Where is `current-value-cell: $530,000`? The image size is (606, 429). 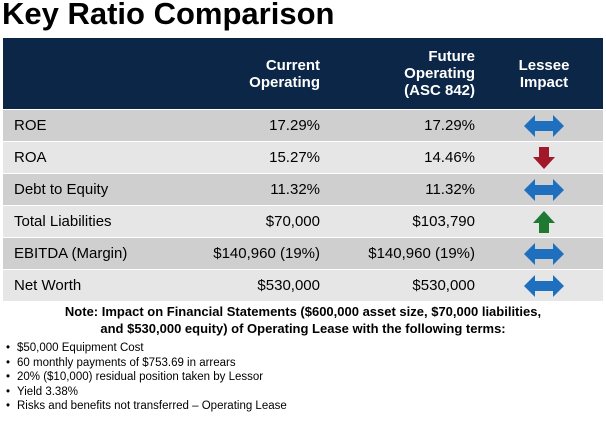
current-value-cell: $530,000 is located at coordinates (257, 285).